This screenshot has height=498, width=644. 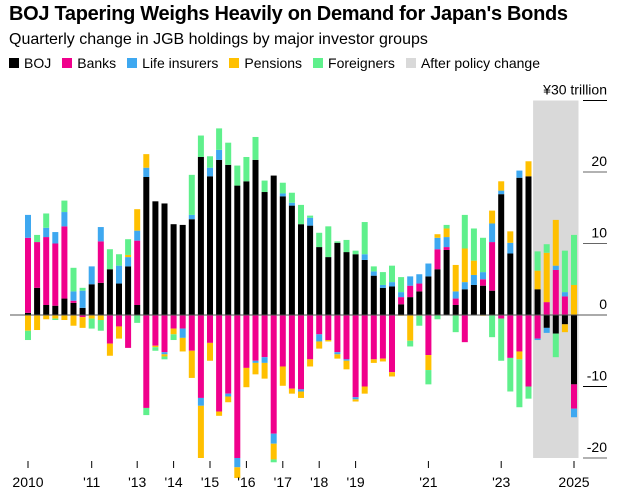 What do you see at coordinates (355, 482) in the screenshot?
I see `x-tick-label: '19` at bounding box center [355, 482].